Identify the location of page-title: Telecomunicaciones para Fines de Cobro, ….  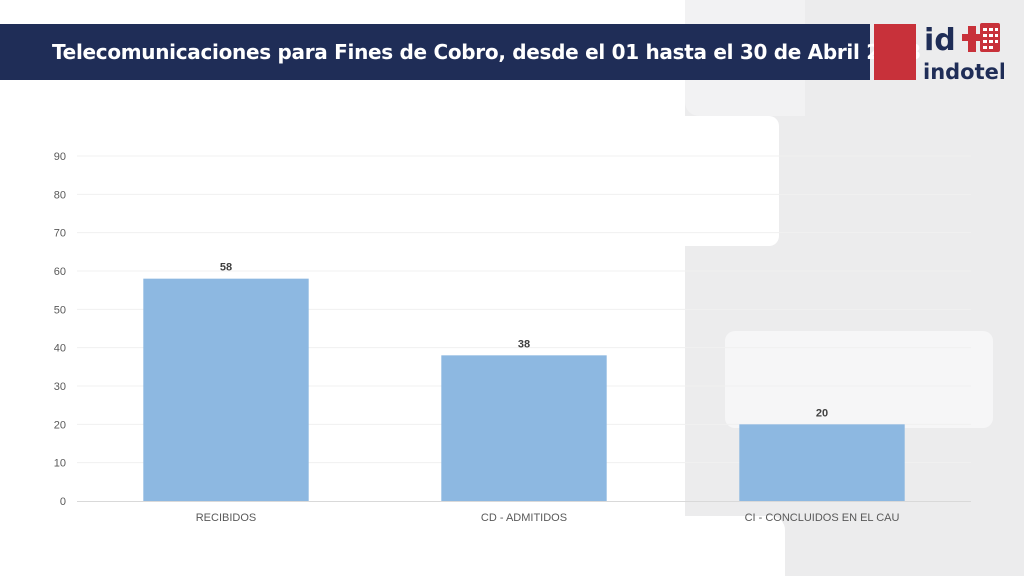
(486, 52).